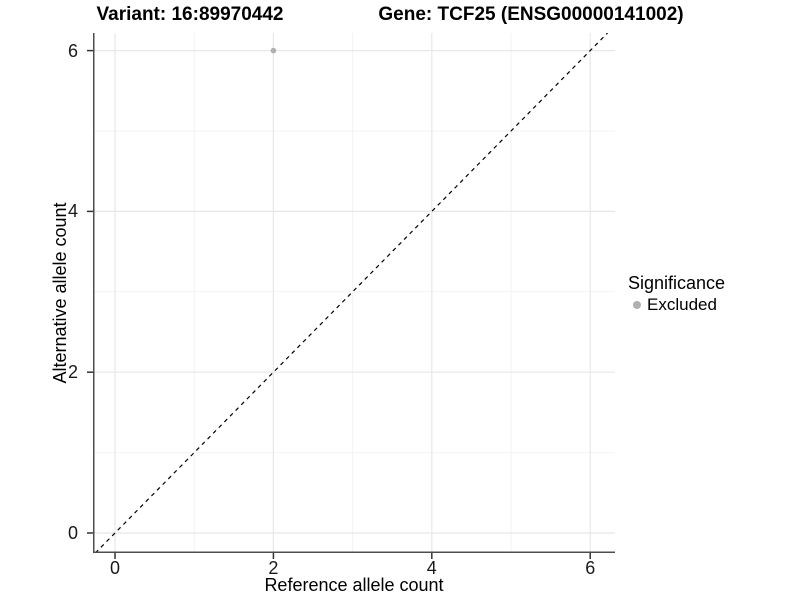  I want to click on y-tick-label: 2, so click(72, 372).